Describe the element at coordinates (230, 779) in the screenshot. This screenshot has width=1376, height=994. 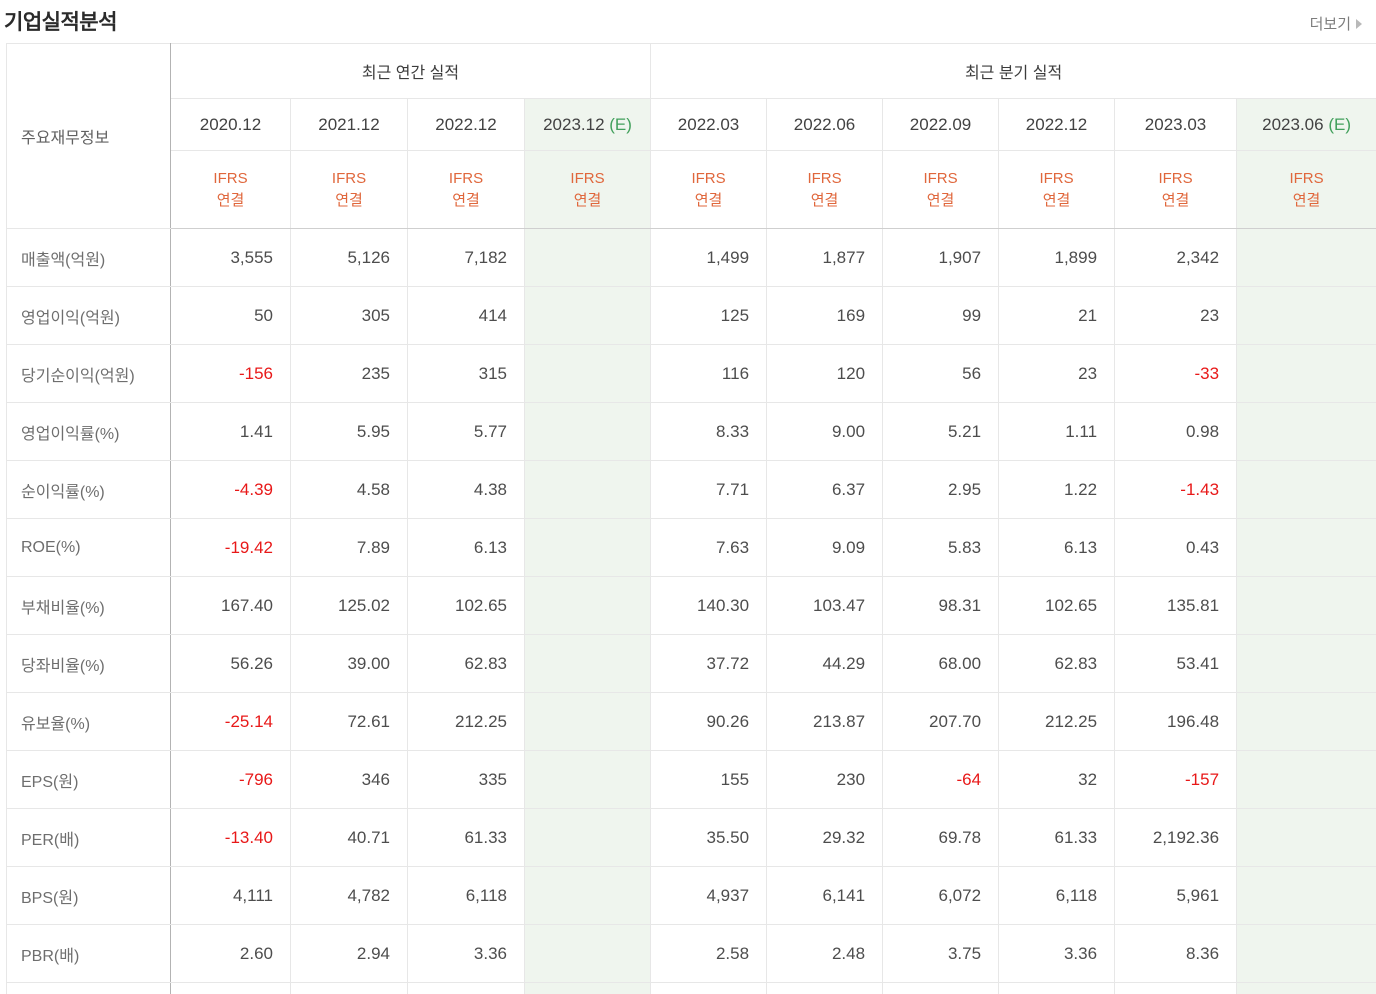
I see `cell-value: -796` at that location.